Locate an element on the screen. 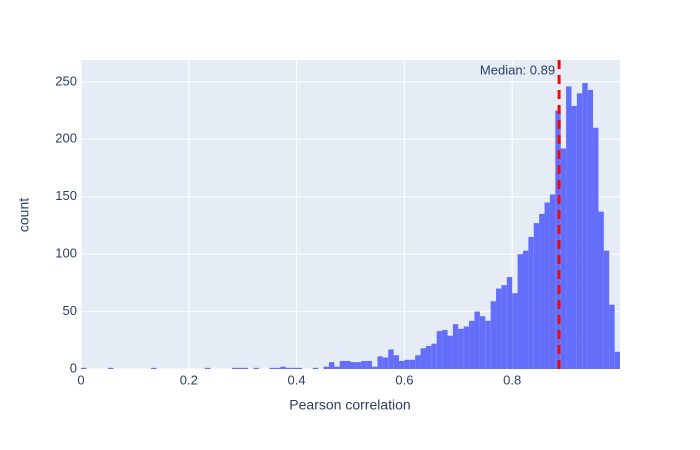  x-tick-label: 0.6 is located at coordinates (404, 379).